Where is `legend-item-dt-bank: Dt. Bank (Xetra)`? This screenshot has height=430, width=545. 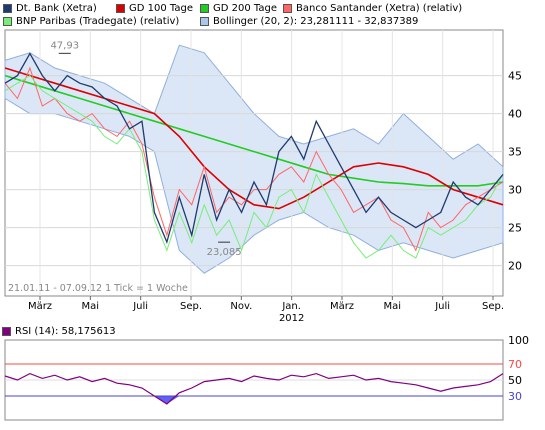
legend-item-dt-bank: Dt. Bank (Xetra) is located at coordinates (50, 8).